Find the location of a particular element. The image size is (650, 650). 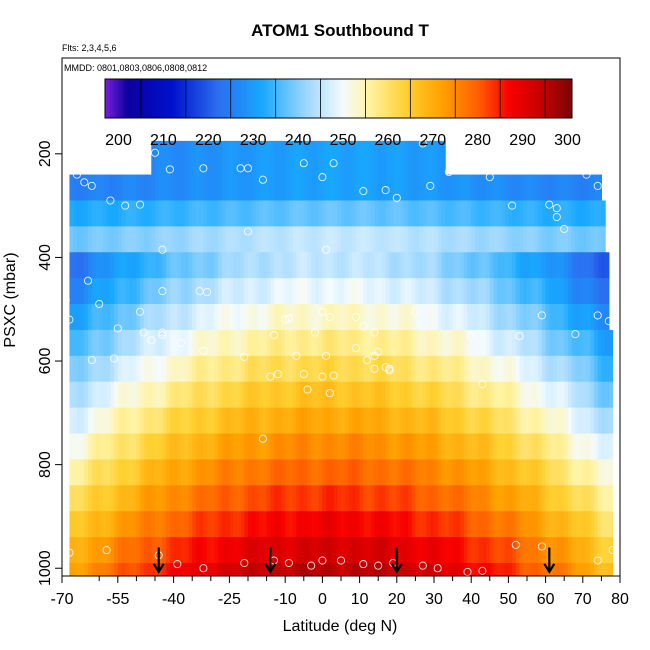

x-tick-label: 0 is located at coordinates (322, 599).